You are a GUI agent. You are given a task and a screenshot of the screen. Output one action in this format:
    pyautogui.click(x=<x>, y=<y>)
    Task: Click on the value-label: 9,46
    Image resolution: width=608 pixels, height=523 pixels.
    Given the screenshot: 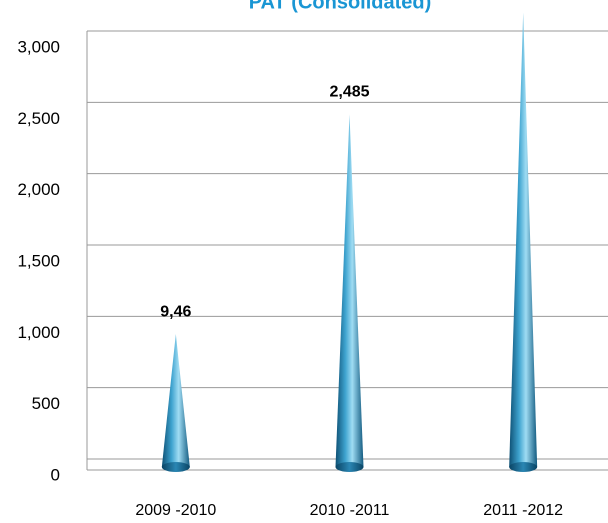 What is the action you would take?
    pyautogui.click(x=175, y=311)
    